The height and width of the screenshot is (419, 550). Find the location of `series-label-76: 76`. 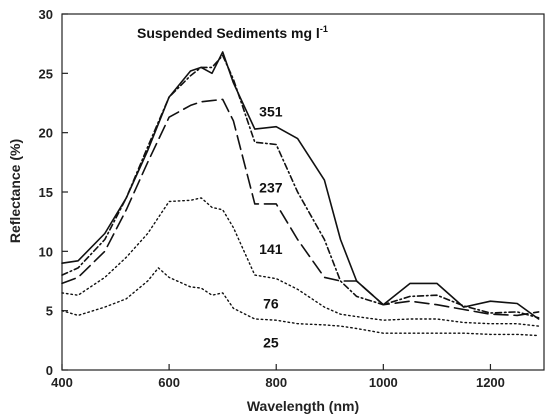

series-label-76: 76 is located at coordinates (271, 304).